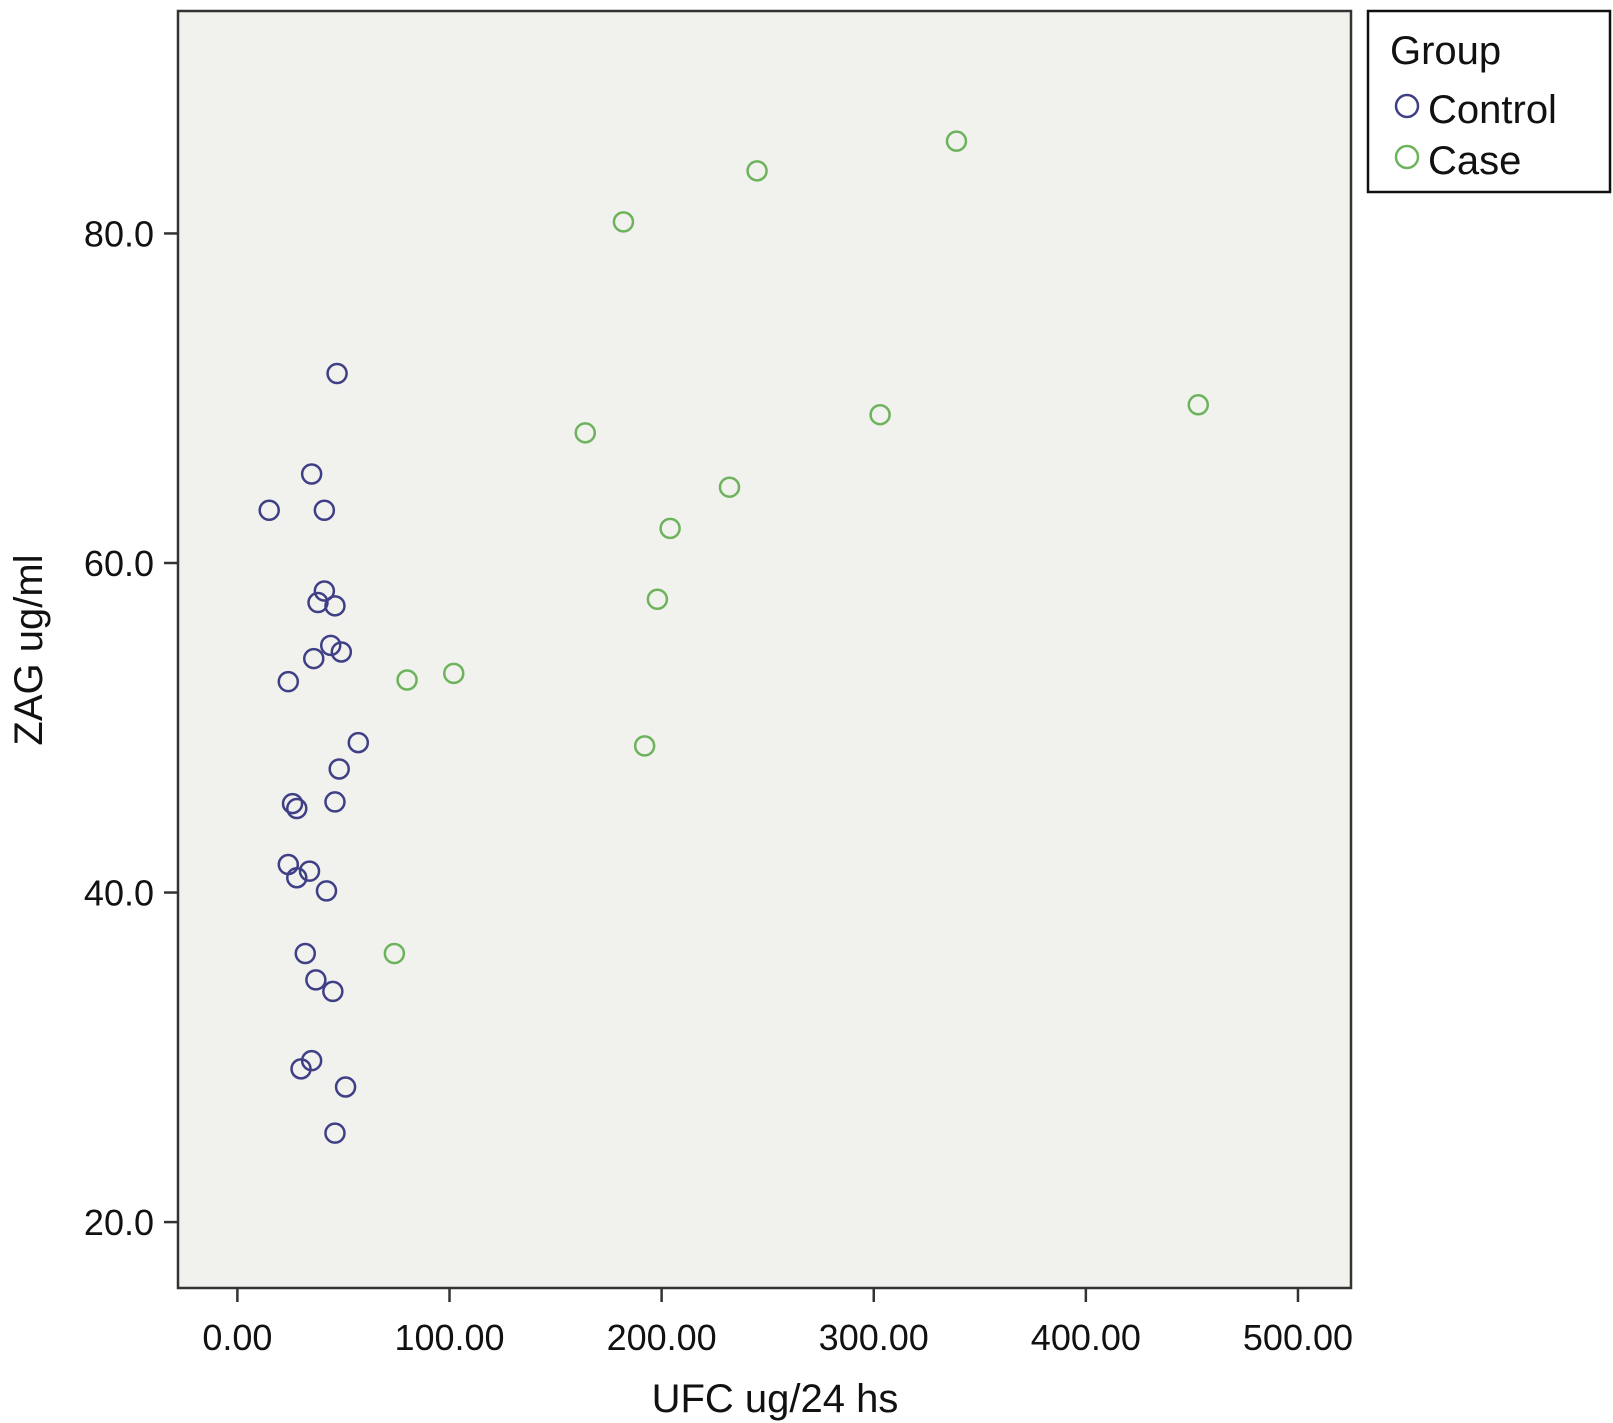  Describe the element at coordinates (775, 1399) in the screenshot. I see `x-axis-title: UFC ug/24 hs` at that location.